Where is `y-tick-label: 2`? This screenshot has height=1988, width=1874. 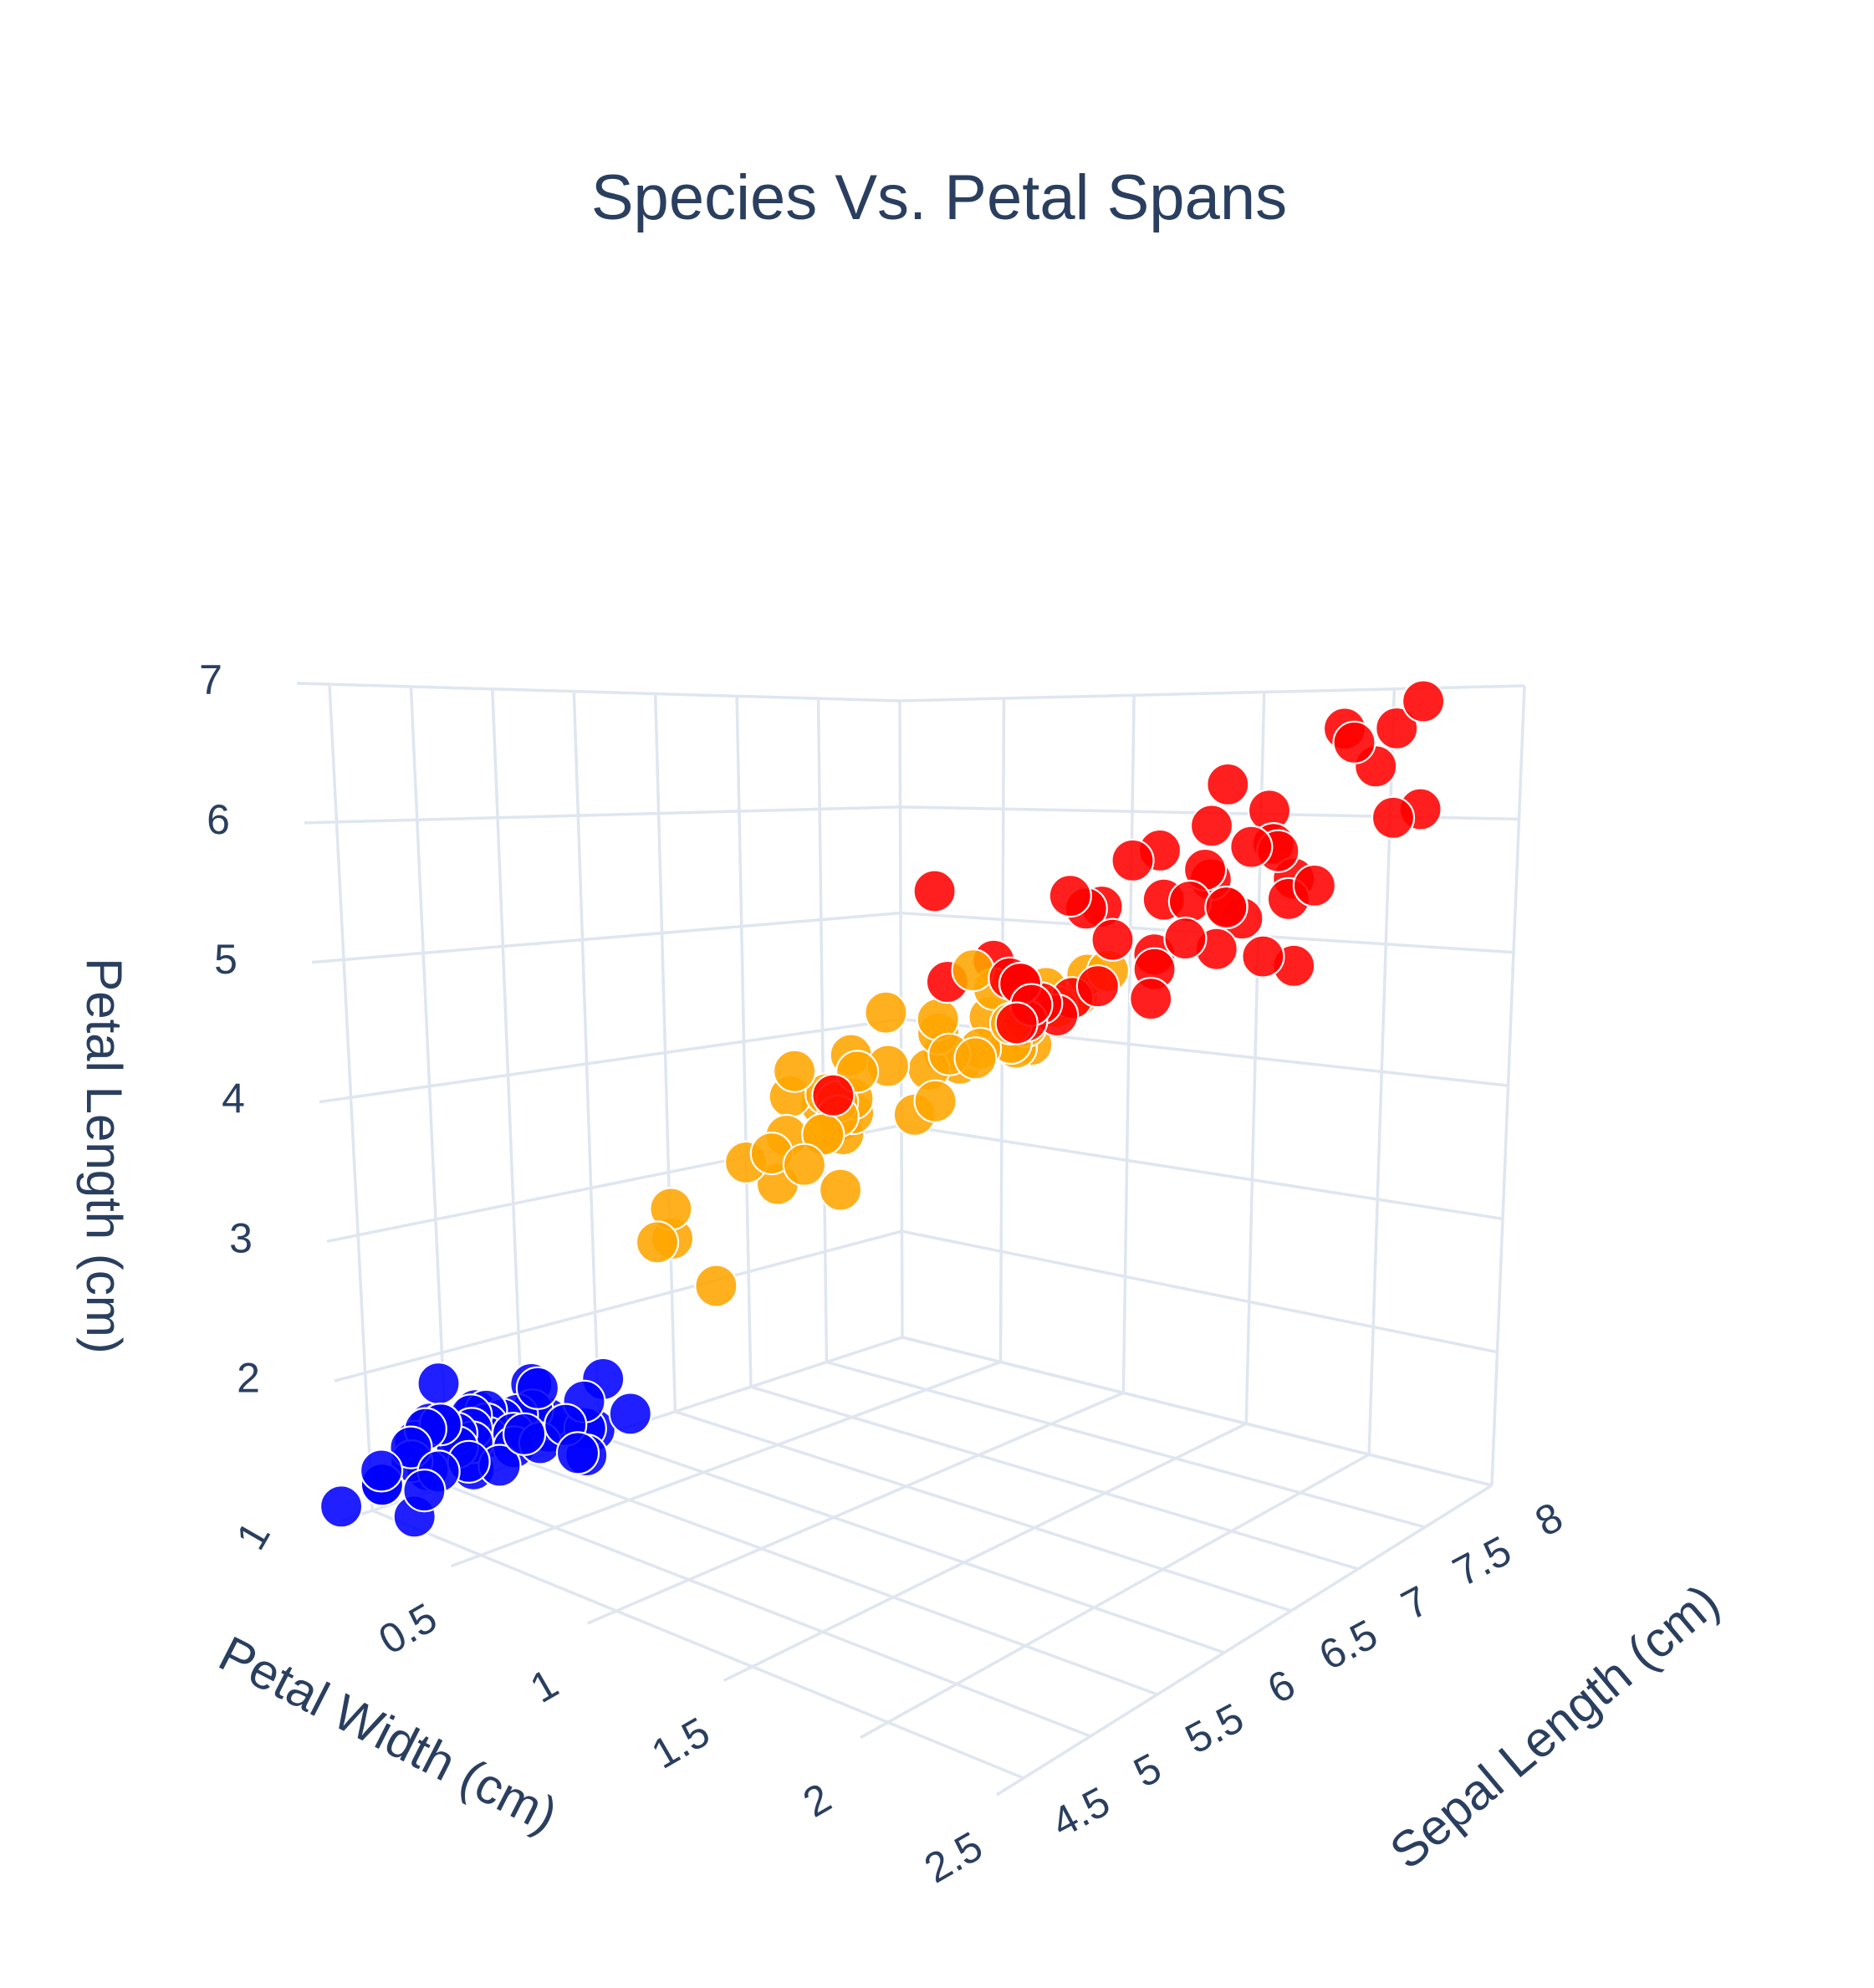 y-tick-label: 2 is located at coordinates (817, 1800).